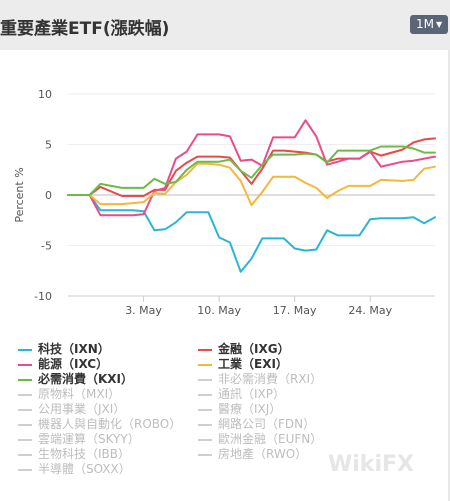  I want to click on legend-label: 醫療（IXJ）, so click(250, 409).